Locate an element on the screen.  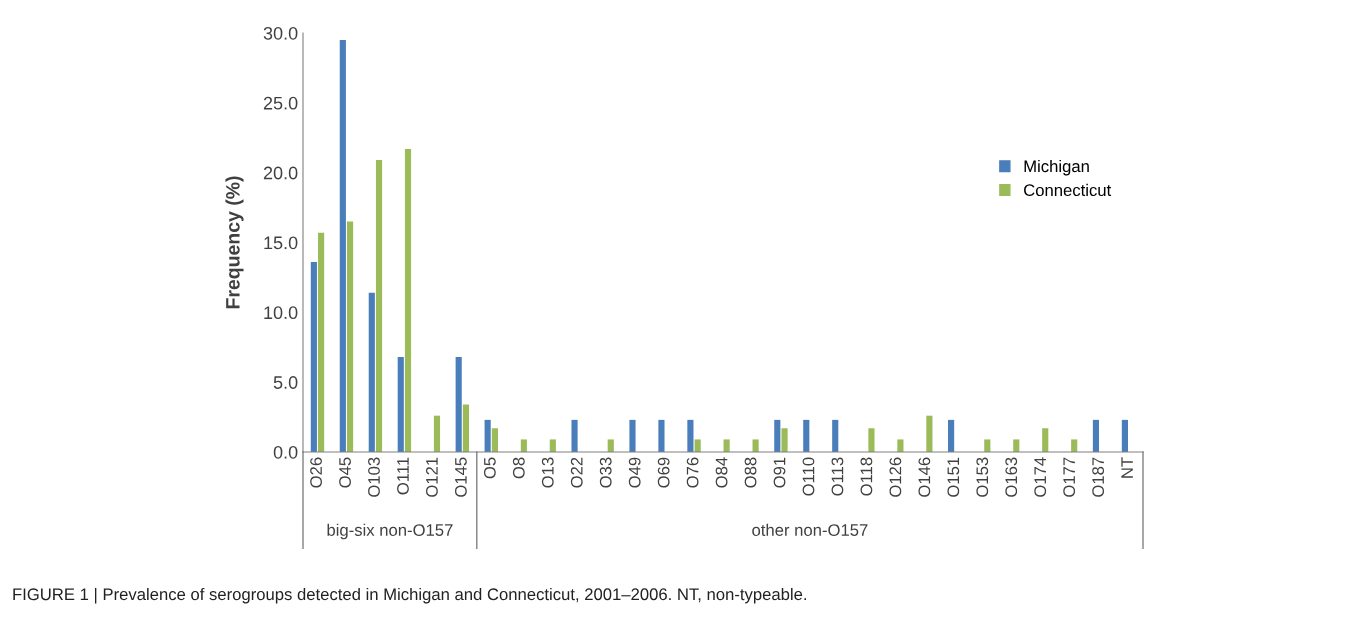
y-tick-label: 10.0 is located at coordinates (281, 313).